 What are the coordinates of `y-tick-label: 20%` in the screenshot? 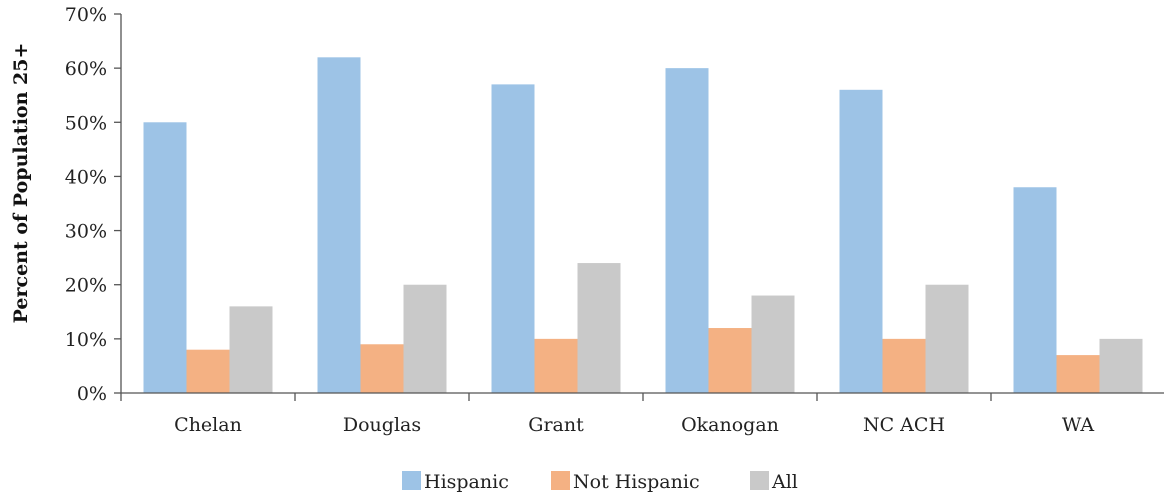 It's located at (86, 286).